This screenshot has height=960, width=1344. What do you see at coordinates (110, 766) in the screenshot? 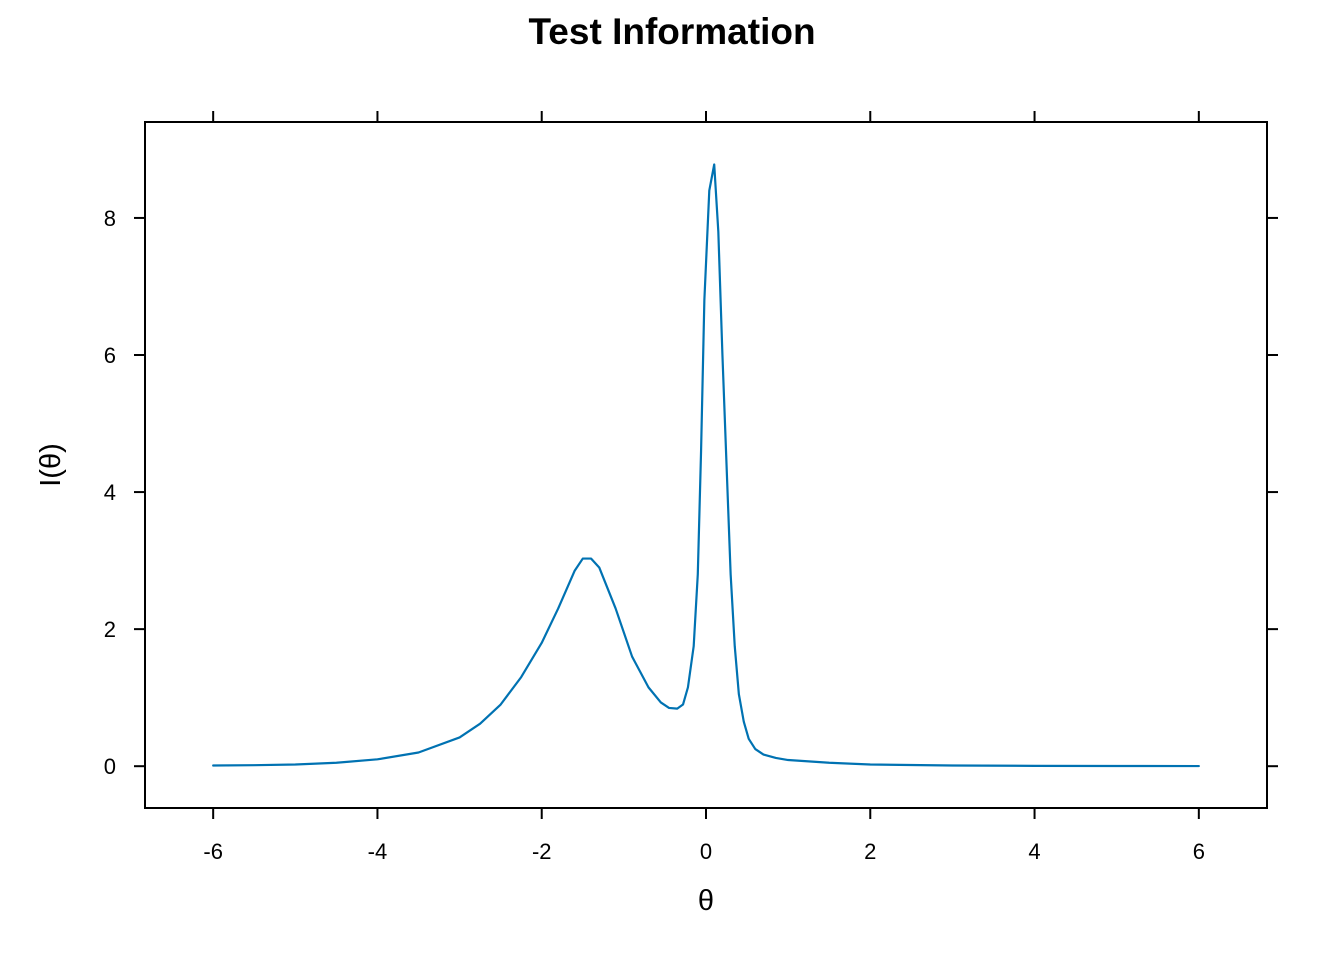
I see `y-tick-label: 0` at bounding box center [110, 766].